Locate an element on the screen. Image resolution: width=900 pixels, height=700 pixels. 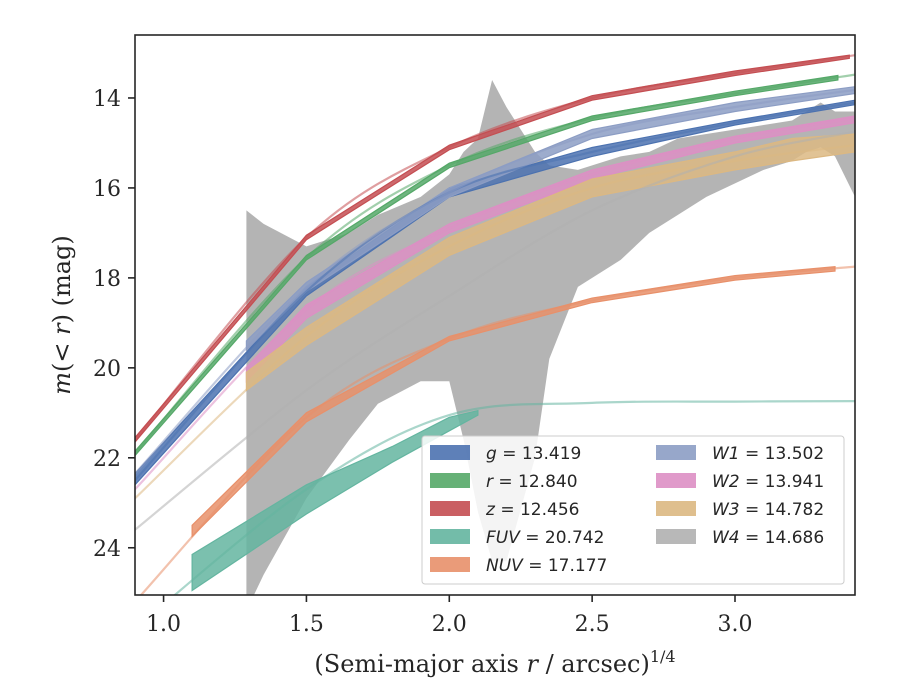
x-tick-label: 3.0 is located at coordinates (735, 624).